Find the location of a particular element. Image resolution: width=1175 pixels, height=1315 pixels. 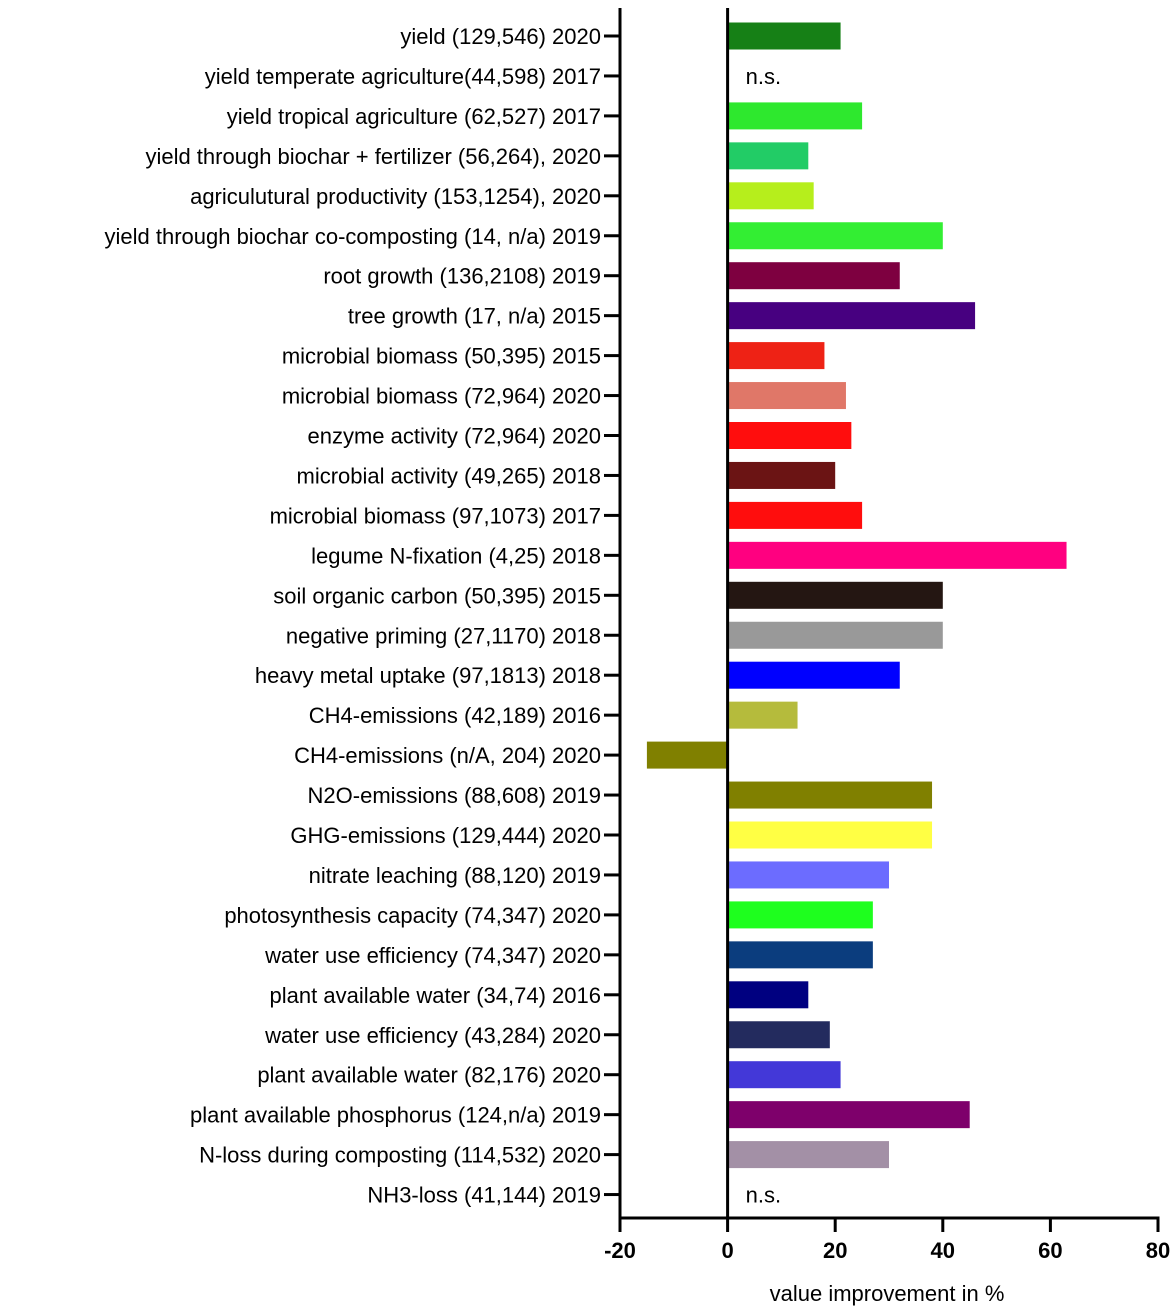

x-tick-label: 40 is located at coordinates (943, 1250).